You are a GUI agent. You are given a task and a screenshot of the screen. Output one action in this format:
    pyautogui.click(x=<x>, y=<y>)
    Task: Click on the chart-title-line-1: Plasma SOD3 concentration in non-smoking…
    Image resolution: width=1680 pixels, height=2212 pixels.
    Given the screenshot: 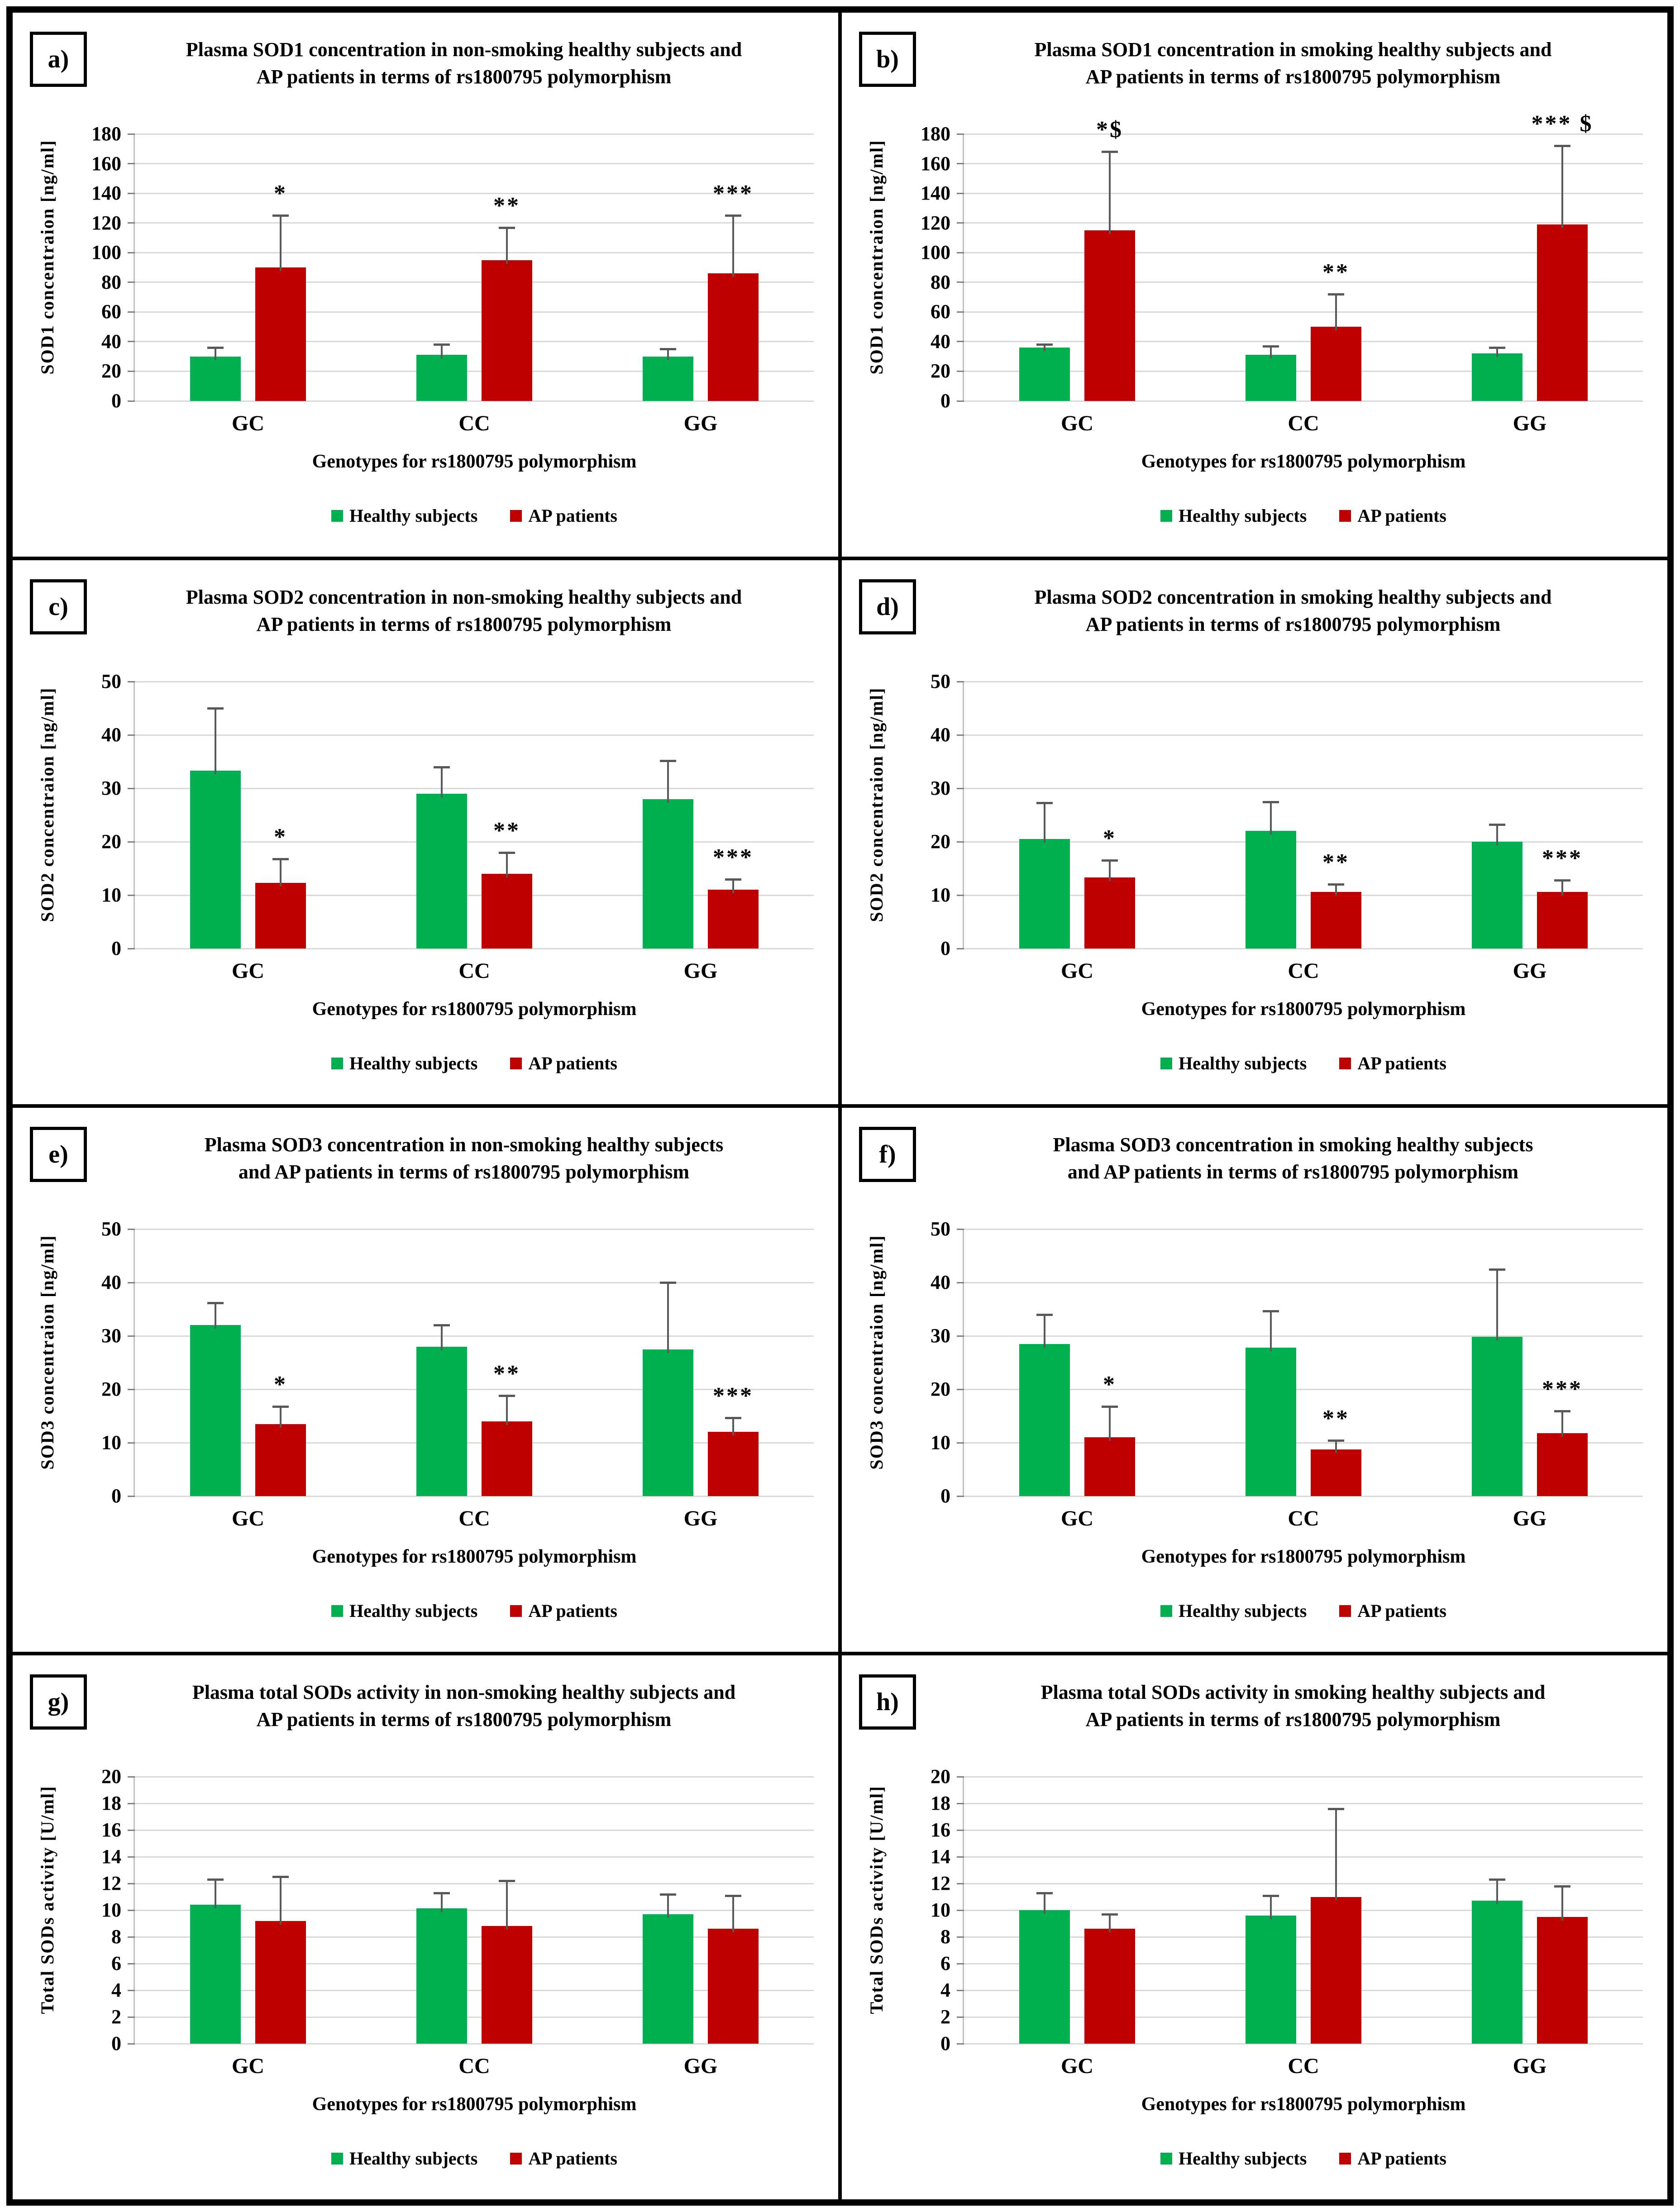 What is the action you would take?
    pyautogui.click(x=464, y=1145)
    